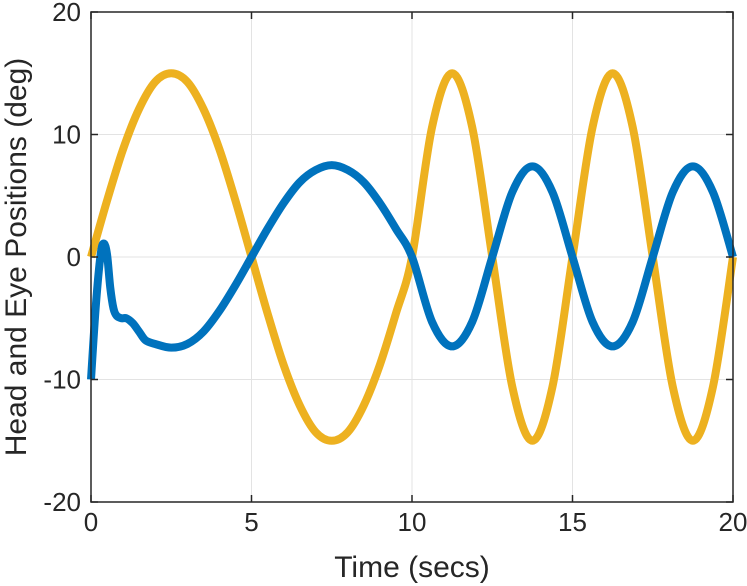  I want to click on y-tick-label: 20, so click(66, 13).